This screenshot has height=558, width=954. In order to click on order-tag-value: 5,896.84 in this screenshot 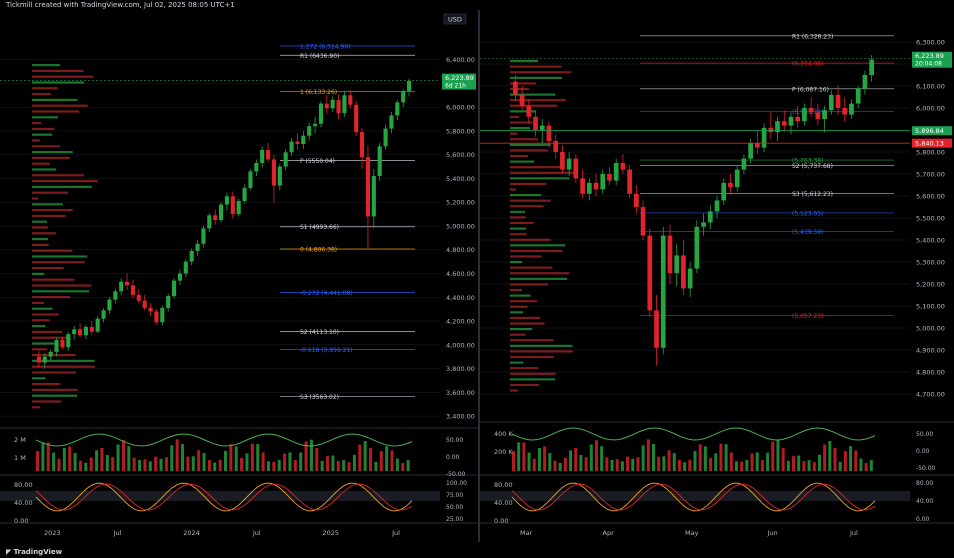, I will do `click(929, 131)`.